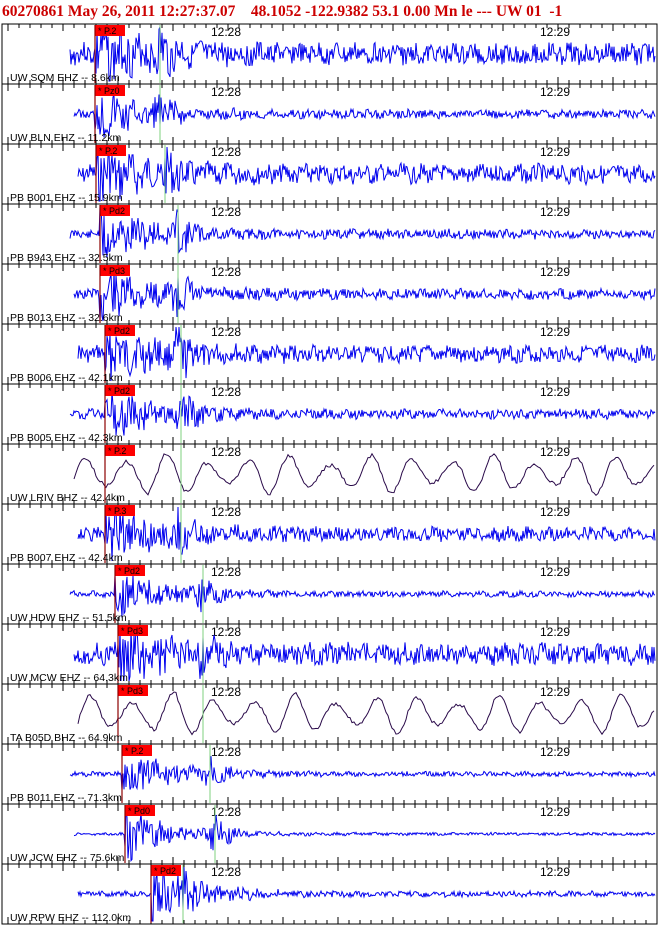 The image size is (660, 926). Describe the element at coordinates (70, 918) in the screenshot. I see `station-label: UW RPW EHZ -- 112.0km` at that location.